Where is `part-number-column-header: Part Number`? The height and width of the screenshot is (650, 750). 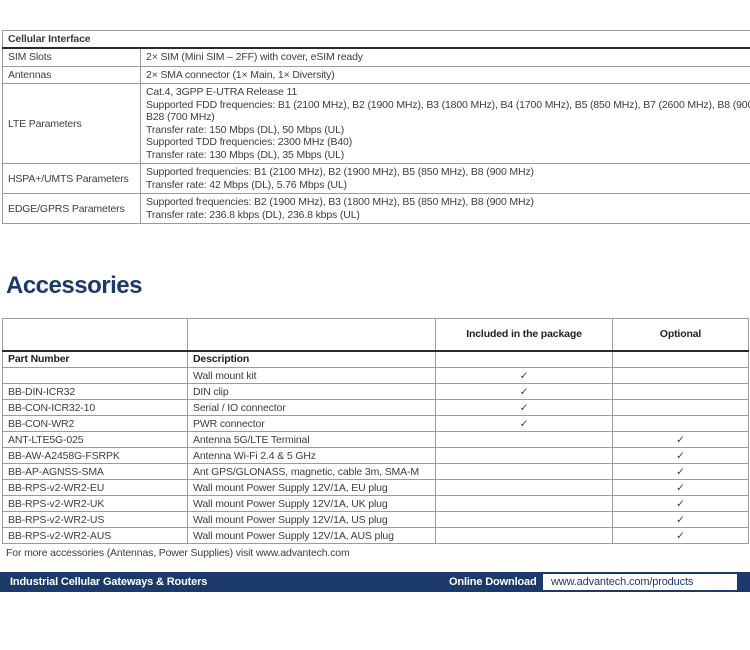 part-number-column-header: Part Number is located at coordinates (95, 358).